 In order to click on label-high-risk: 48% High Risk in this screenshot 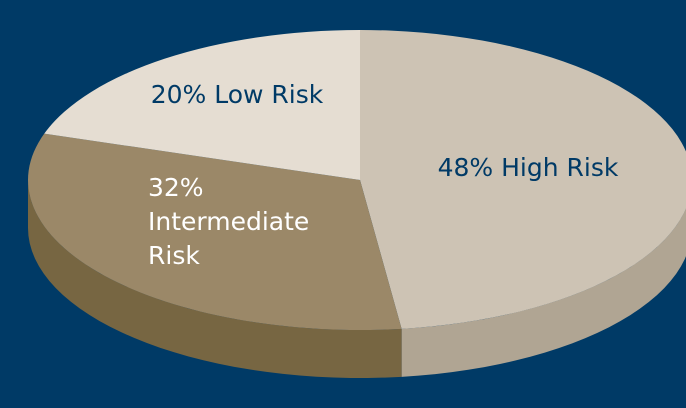, I will do `click(528, 167)`.